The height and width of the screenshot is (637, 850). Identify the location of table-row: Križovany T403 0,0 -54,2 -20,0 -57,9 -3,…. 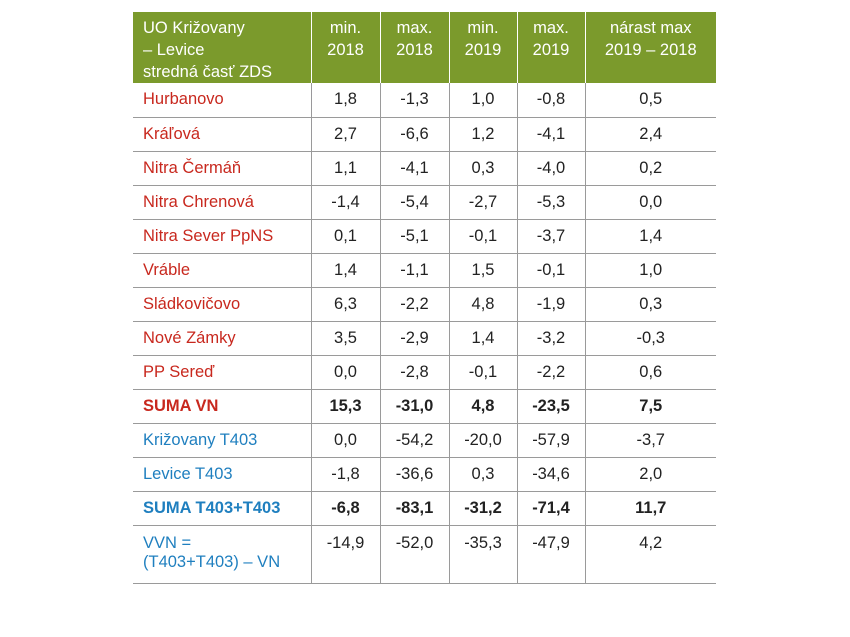
(424, 440).